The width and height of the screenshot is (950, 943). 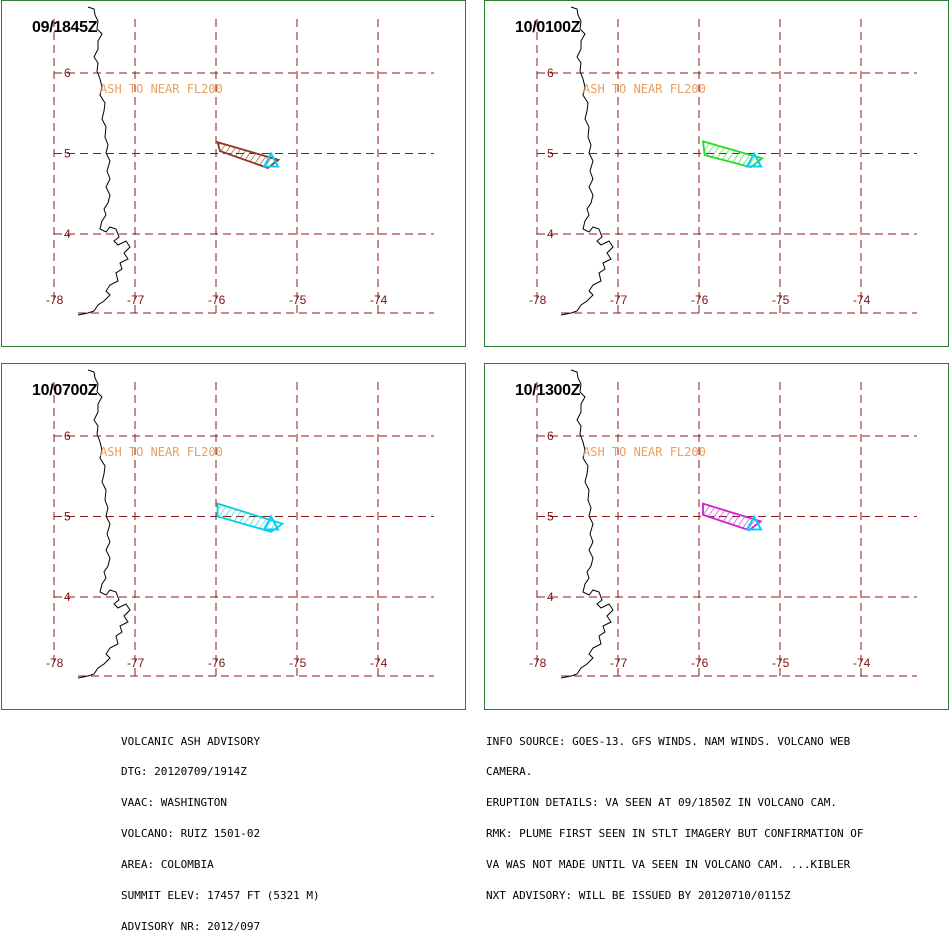 I want to click on advisory-info-source-cont: CAMERA., so click(x=509, y=772).